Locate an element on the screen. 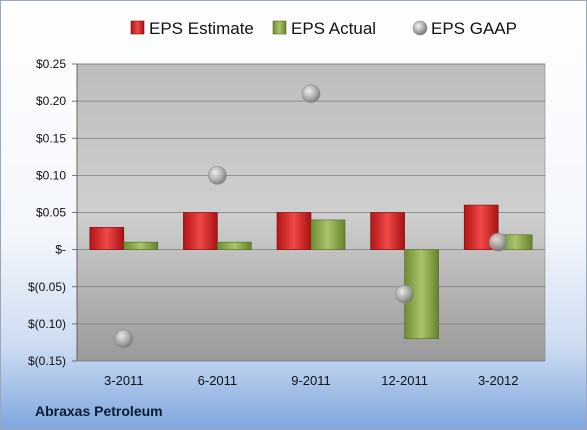 The height and width of the screenshot is (430, 587). y-tick-label: $(0.15) is located at coordinates (47, 361).